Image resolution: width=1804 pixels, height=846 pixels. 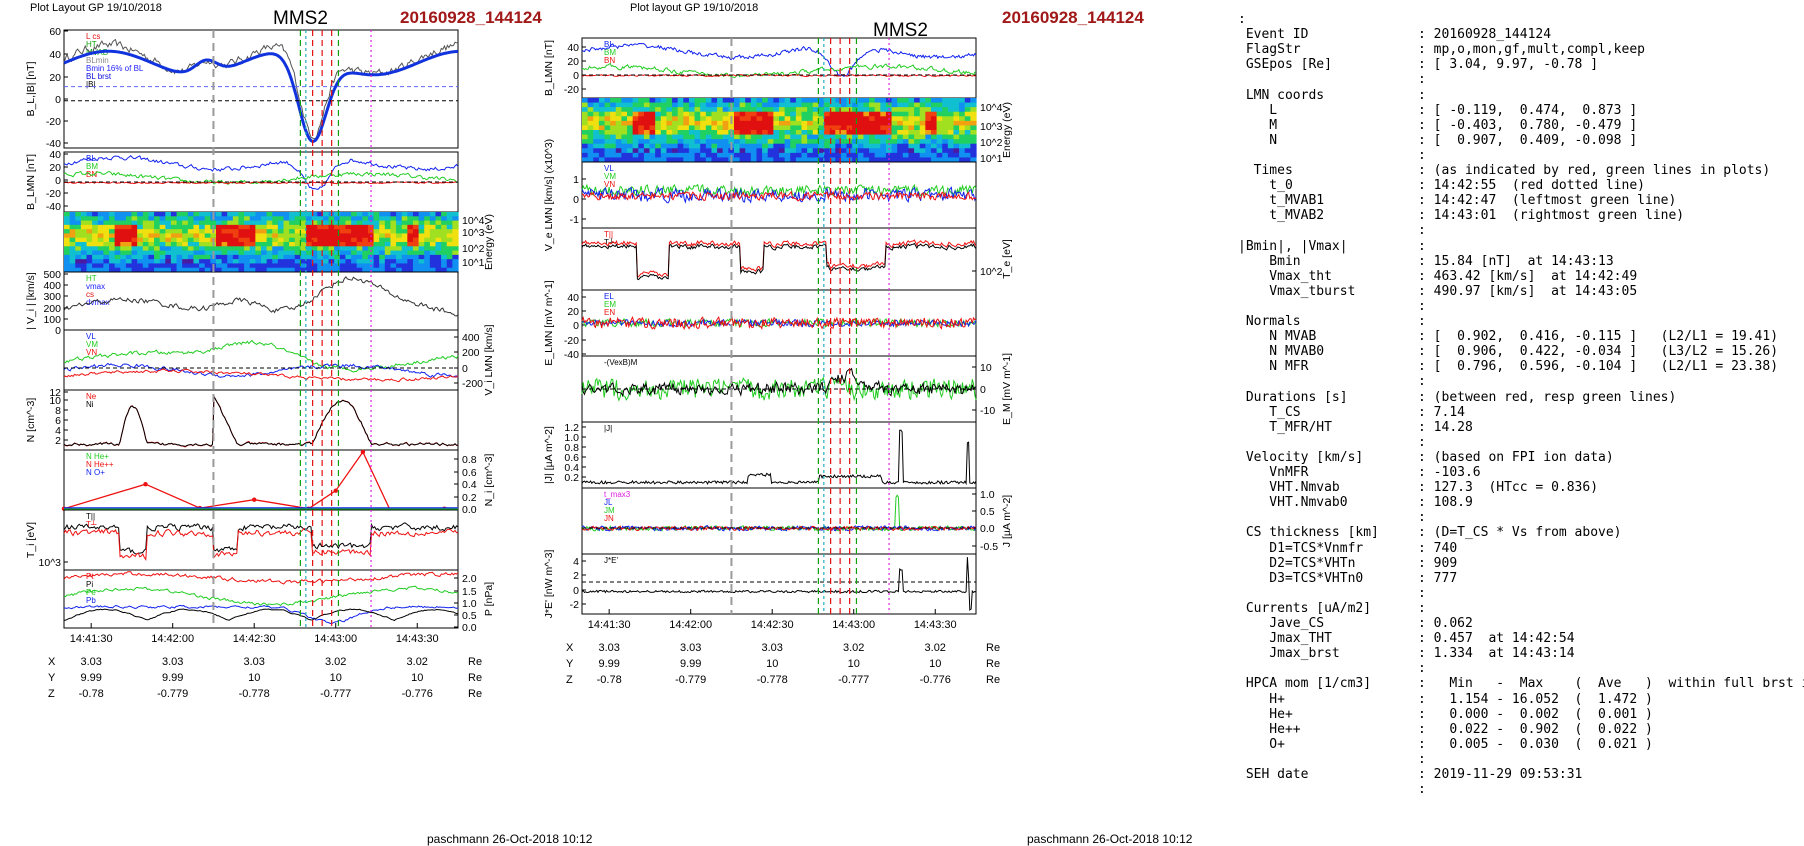 I want to click on pos-value: 3.02, so click(x=417, y=662).